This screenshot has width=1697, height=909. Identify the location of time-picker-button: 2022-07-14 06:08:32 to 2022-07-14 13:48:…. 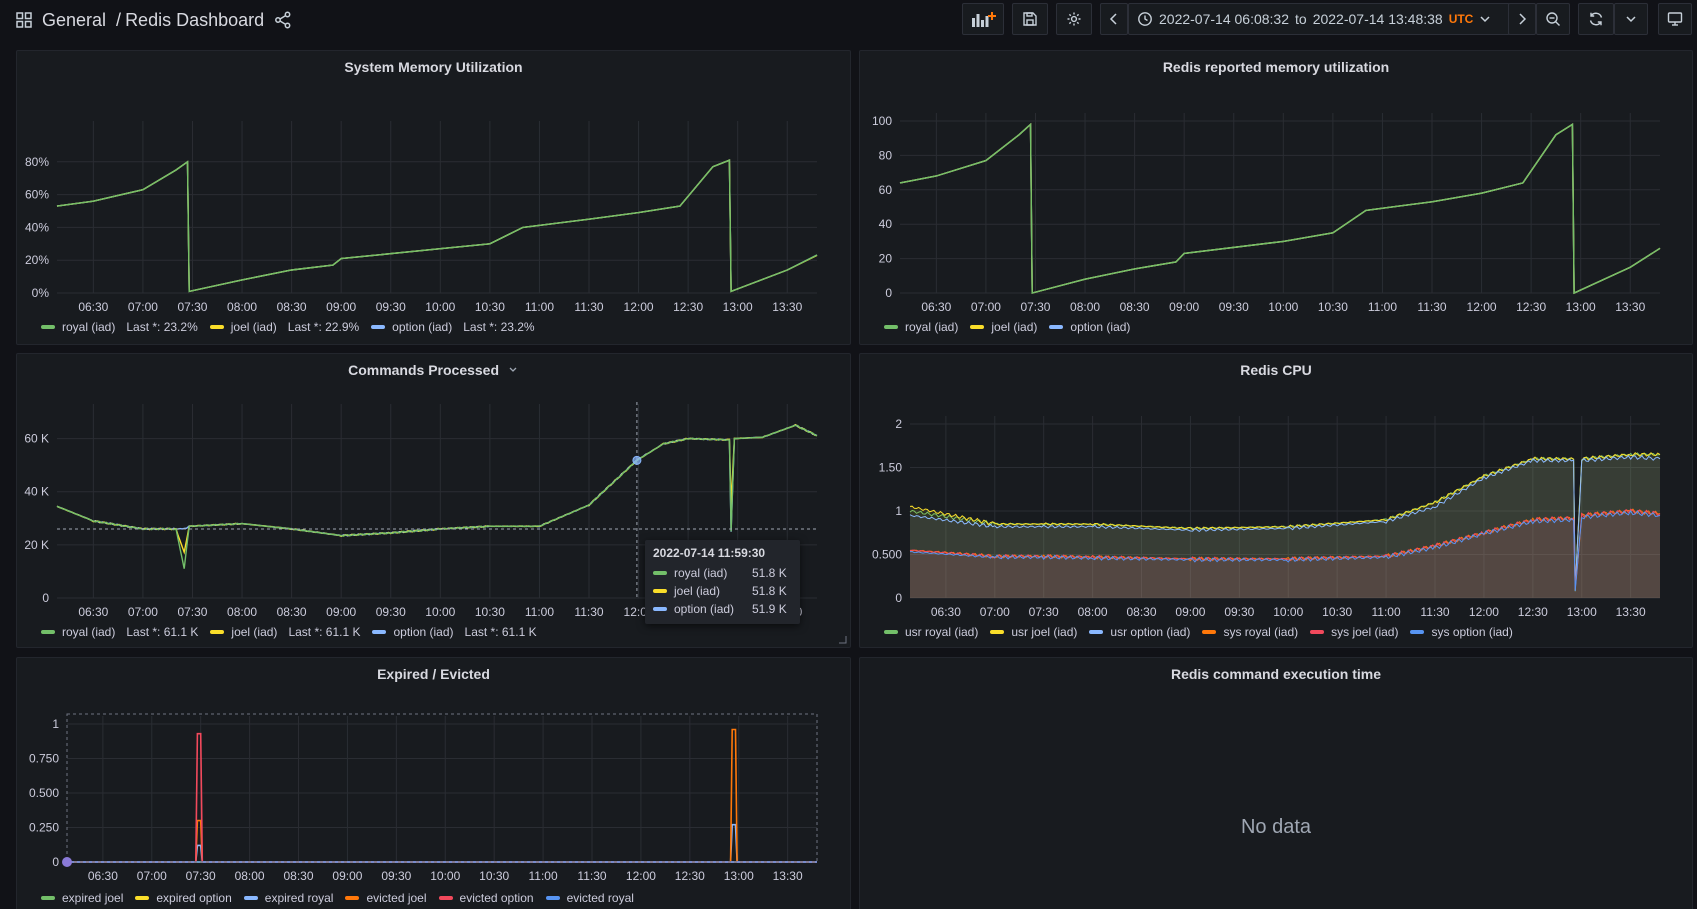
(1319, 19).